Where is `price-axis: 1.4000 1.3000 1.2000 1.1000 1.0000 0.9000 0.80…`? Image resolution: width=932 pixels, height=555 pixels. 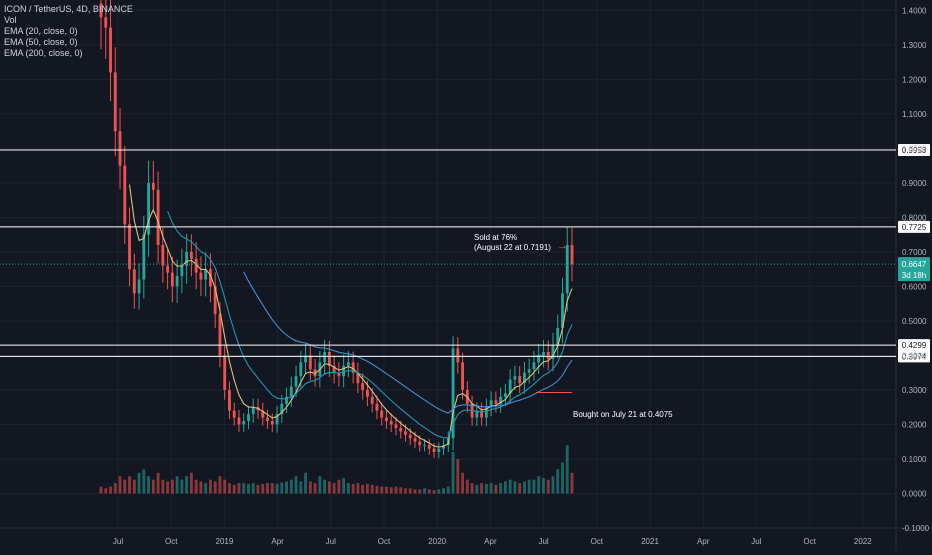 price-axis: 1.4000 1.3000 1.2000 1.1000 1.0000 0.9000 0.80… is located at coordinates (916, 269).